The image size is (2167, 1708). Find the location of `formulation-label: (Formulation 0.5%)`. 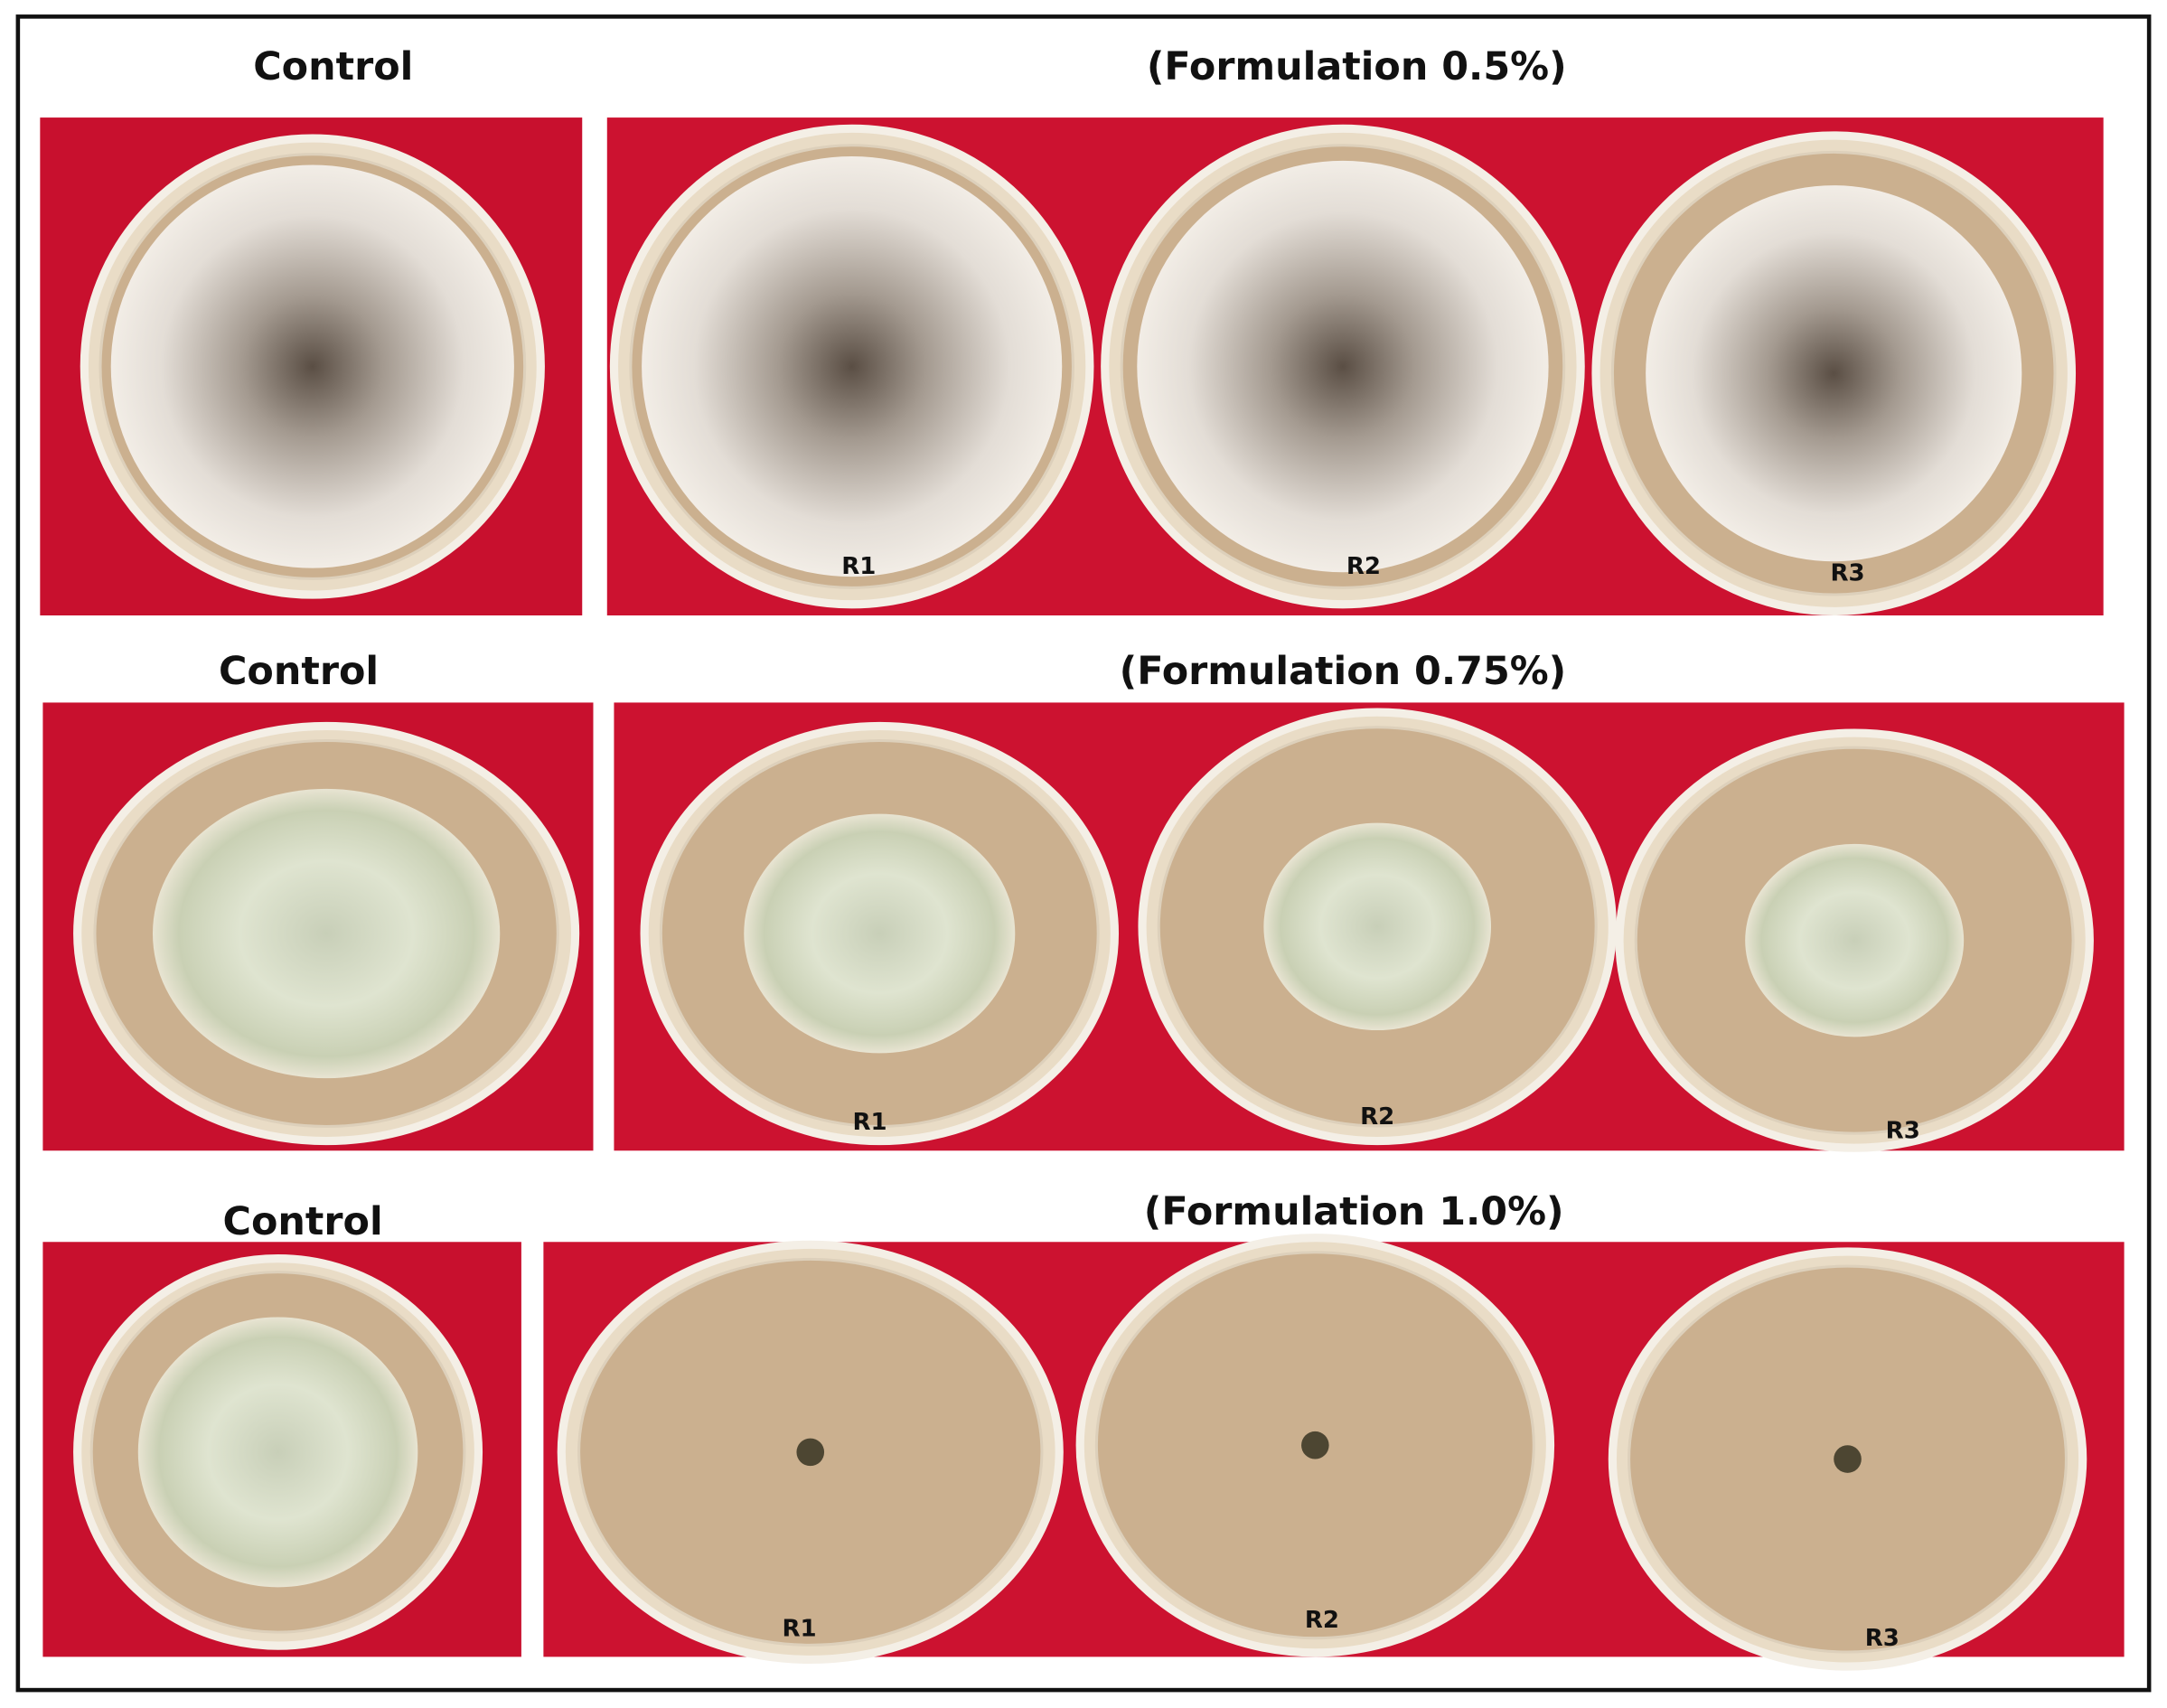

formulation-label: (Formulation 0.5%) is located at coordinates (1357, 66).